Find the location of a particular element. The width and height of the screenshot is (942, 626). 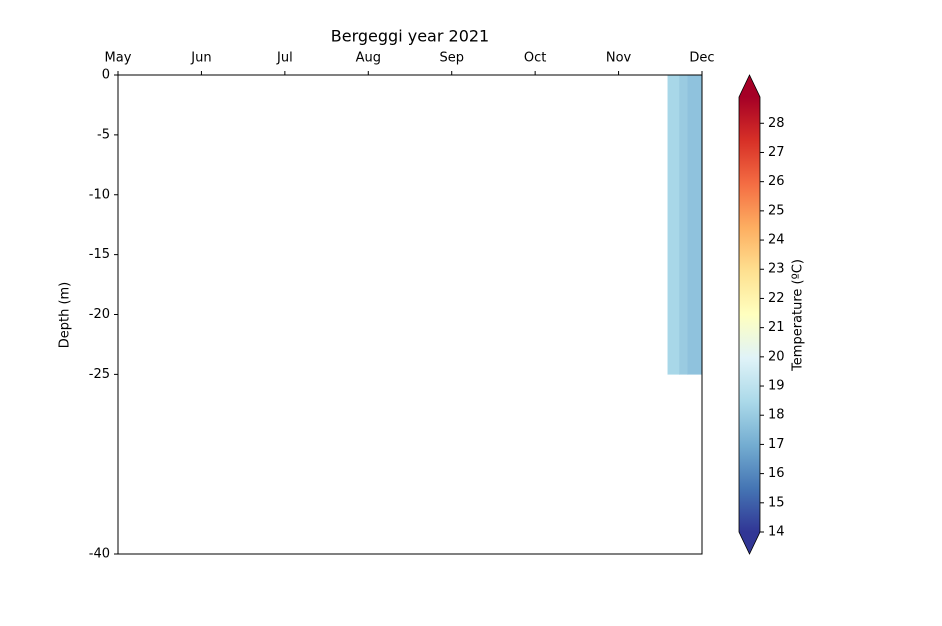

colorbar-tick-label: 26 is located at coordinates (776, 181).